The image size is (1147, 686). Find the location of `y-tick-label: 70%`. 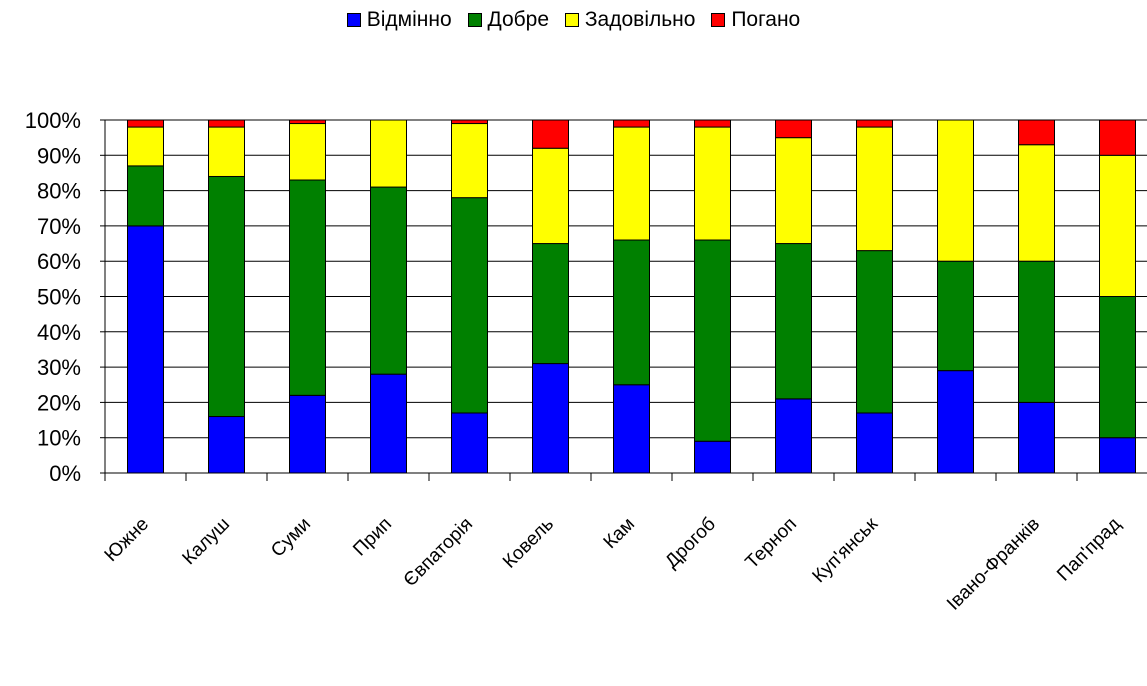

y-tick-label: 70% is located at coordinates (59, 226).